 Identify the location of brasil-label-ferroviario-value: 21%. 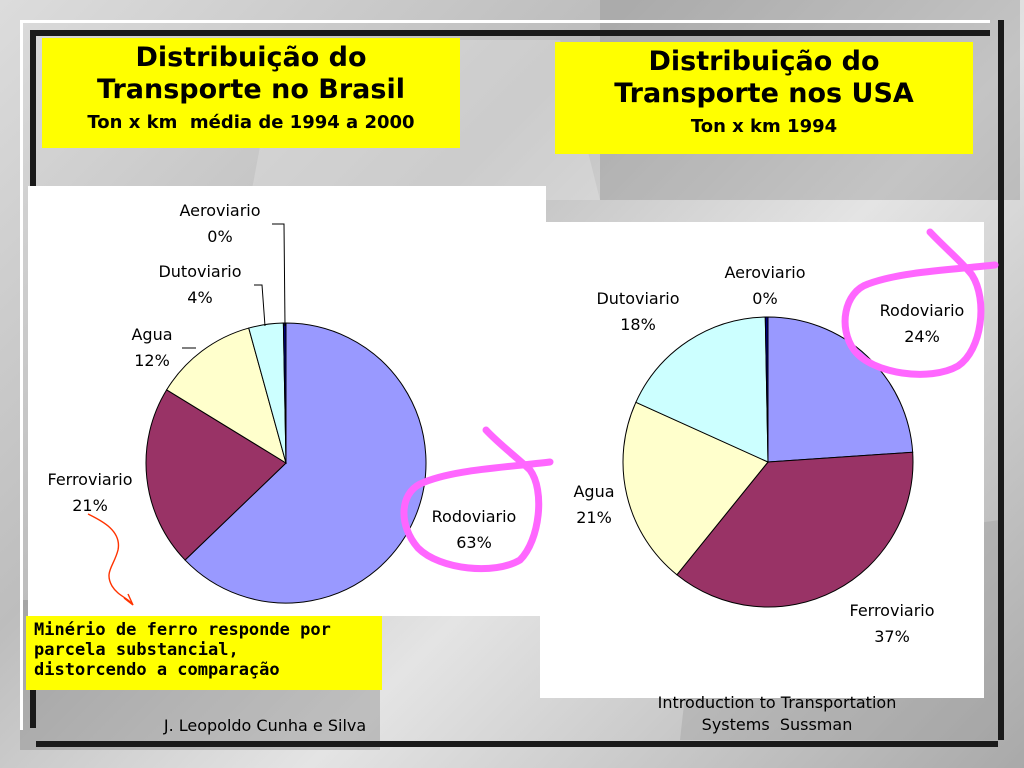
(90, 505).